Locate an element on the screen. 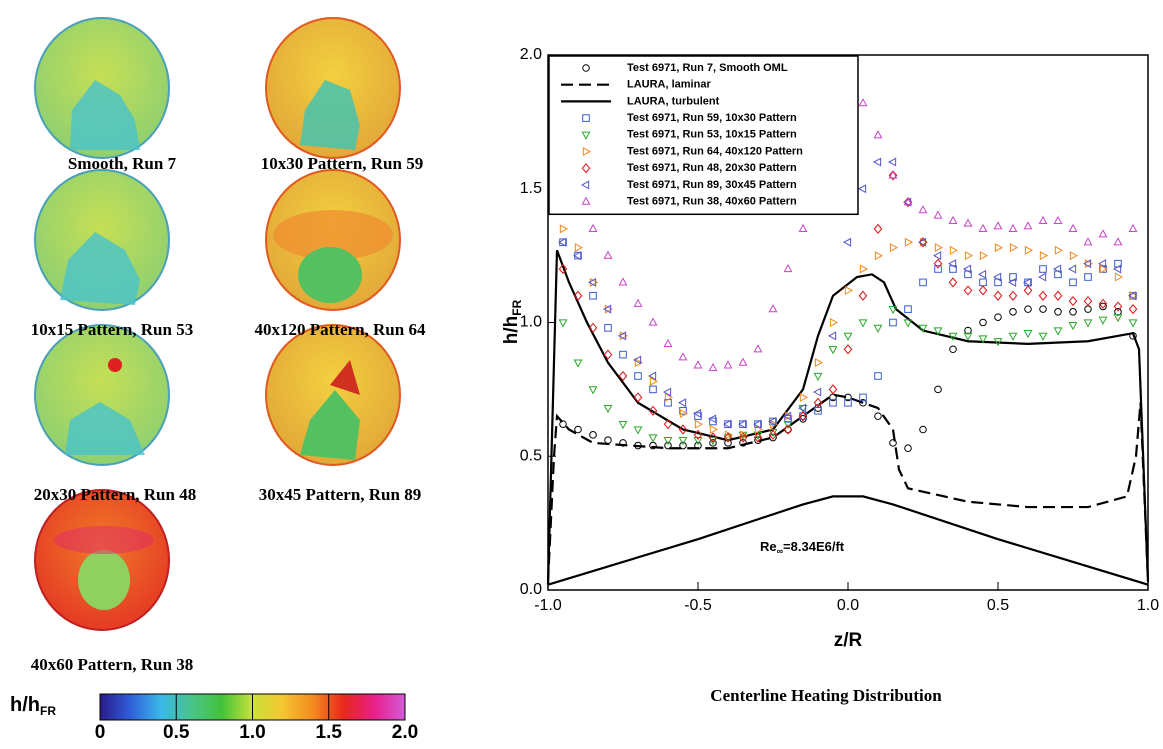  annotation-main: Re is located at coordinates (768, 546).